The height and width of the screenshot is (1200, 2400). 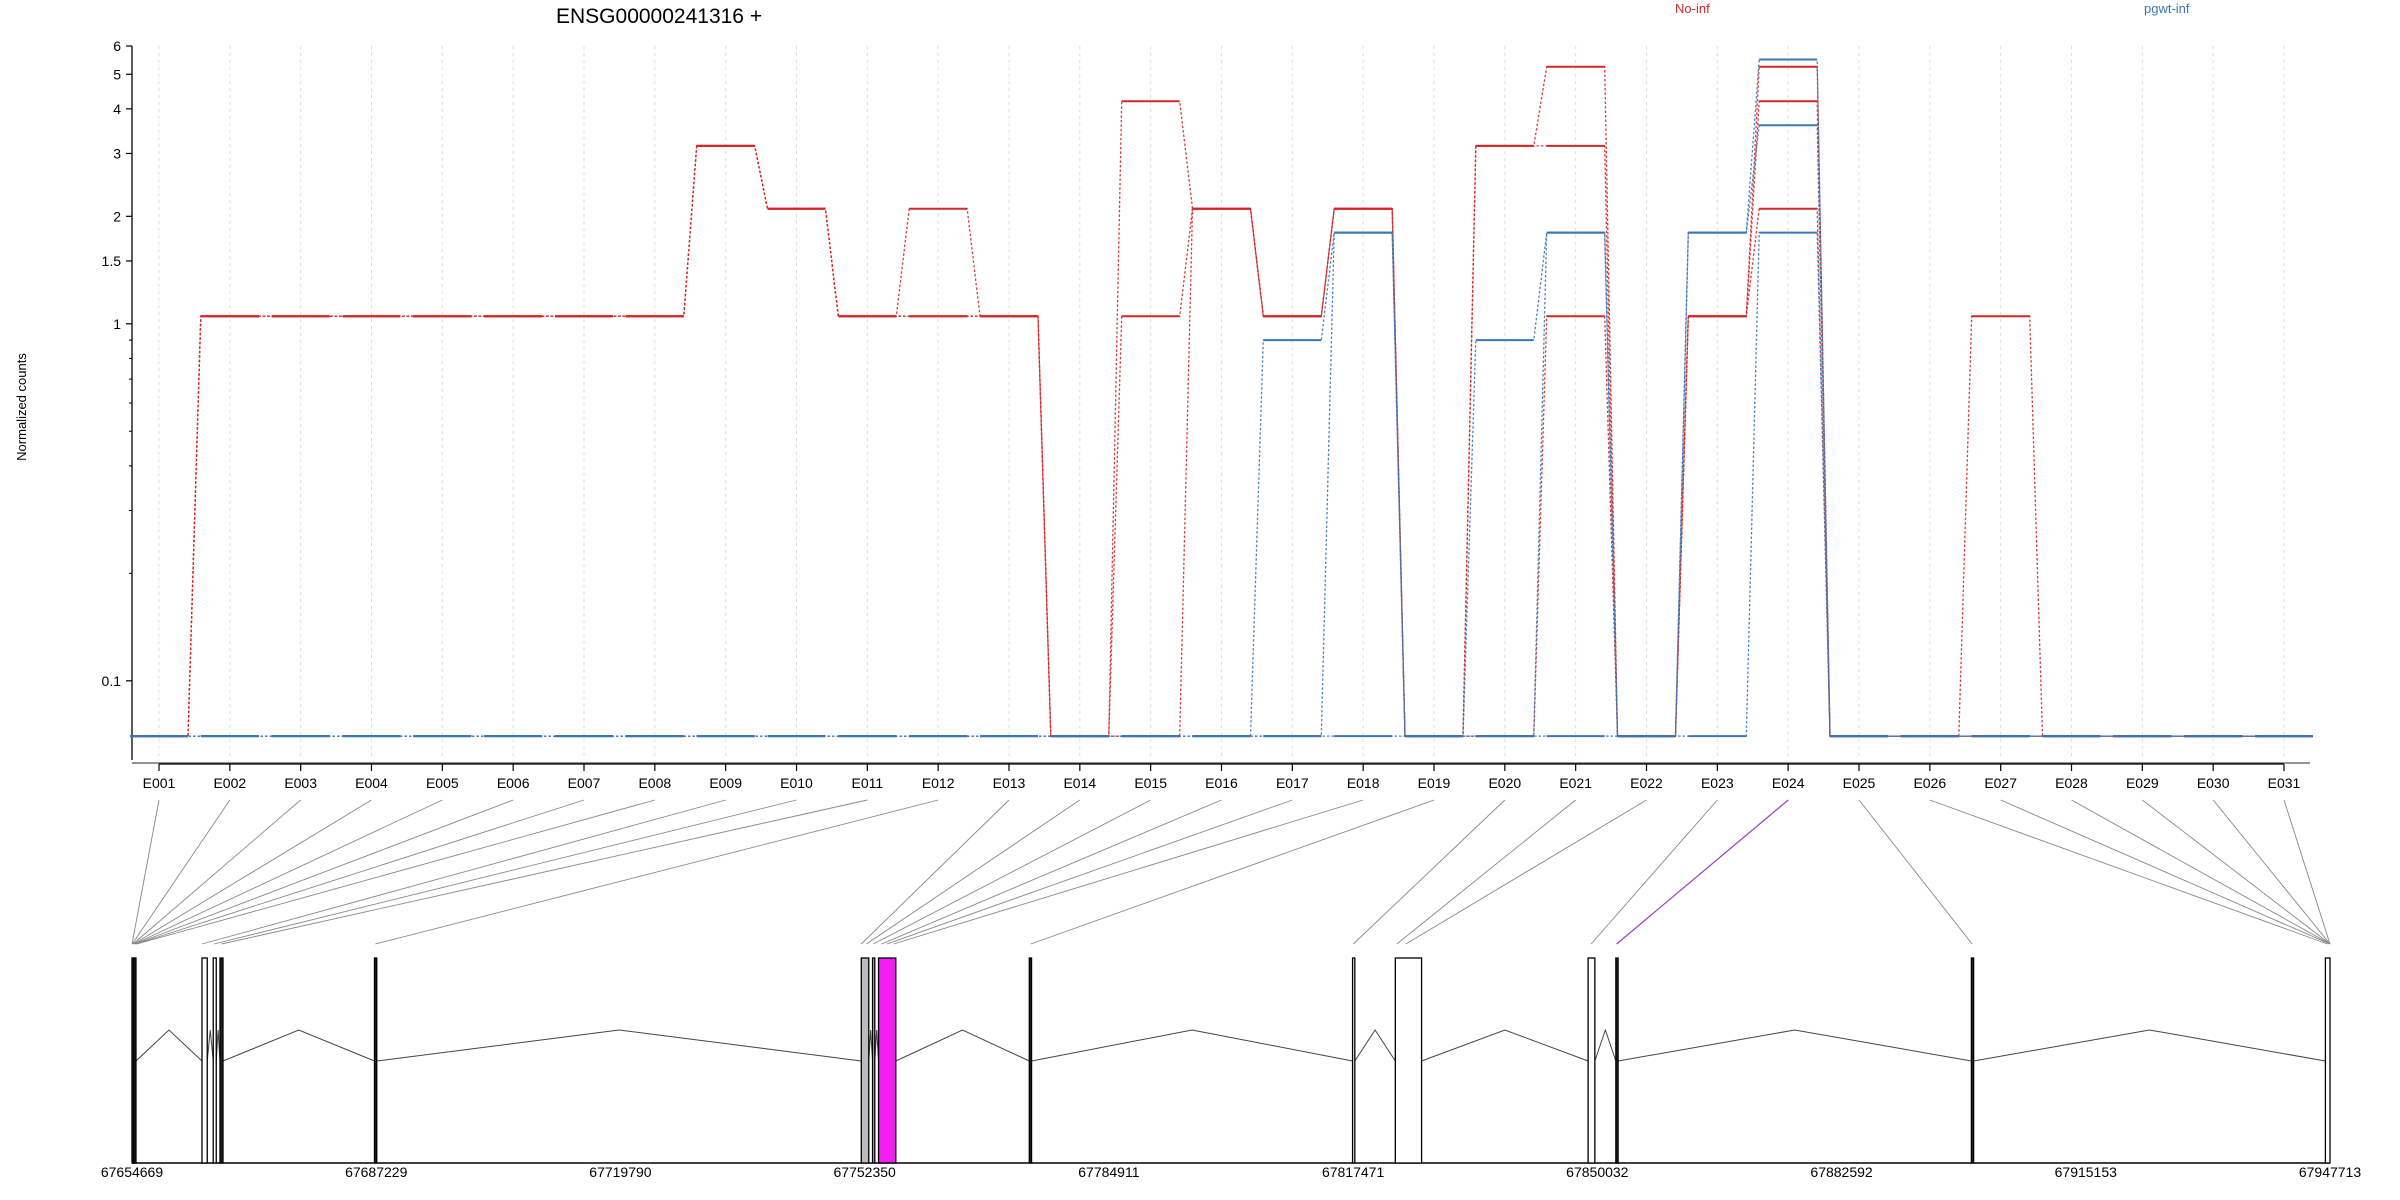 What do you see at coordinates (21, 407) in the screenshot?
I see `y-axis-label: Normalized counts` at bounding box center [21, 407].